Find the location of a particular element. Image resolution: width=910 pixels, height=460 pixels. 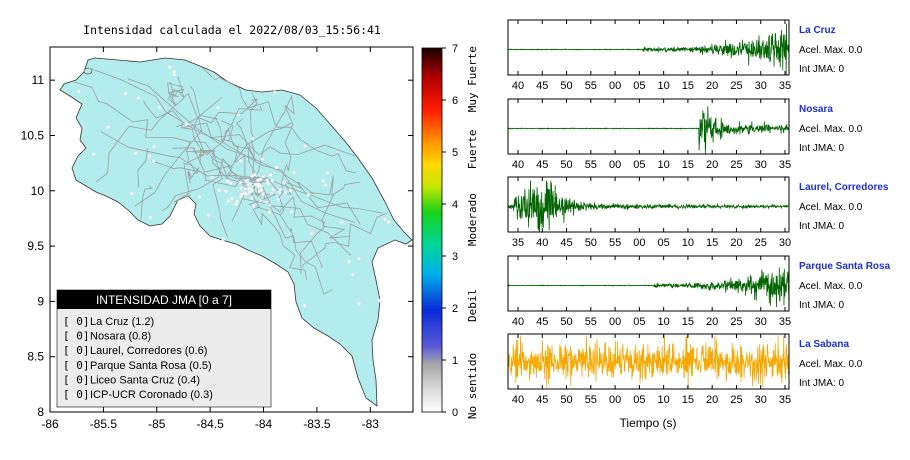

colorbar-category-label: No sentido is located at coordinates (472, 386).